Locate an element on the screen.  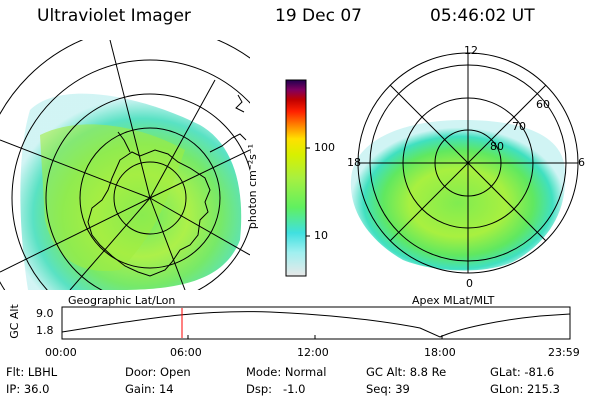
mlat-label-70: 70 is located at coordinates (519, 126).